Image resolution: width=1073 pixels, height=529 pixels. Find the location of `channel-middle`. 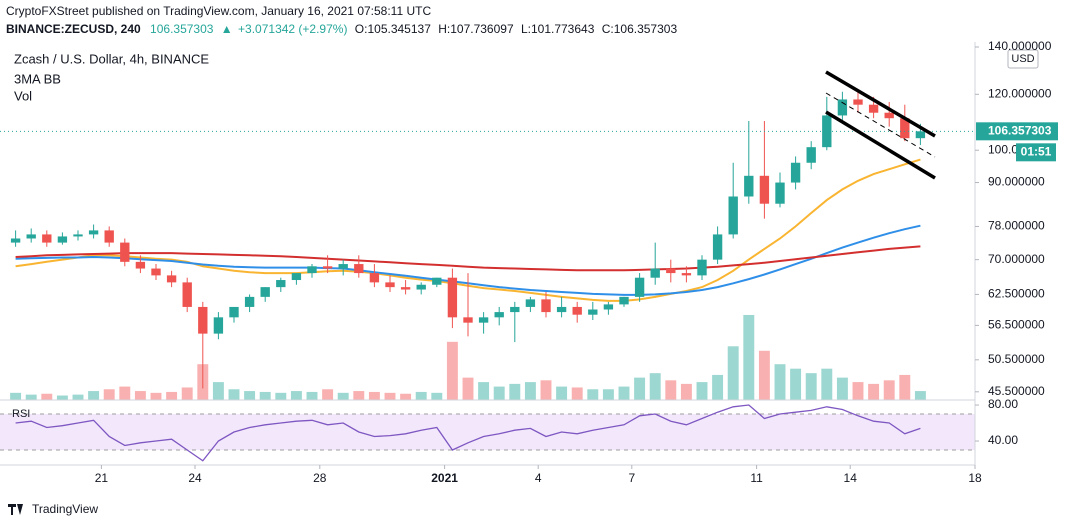

channel-middle is located at coordinates (880, 125).